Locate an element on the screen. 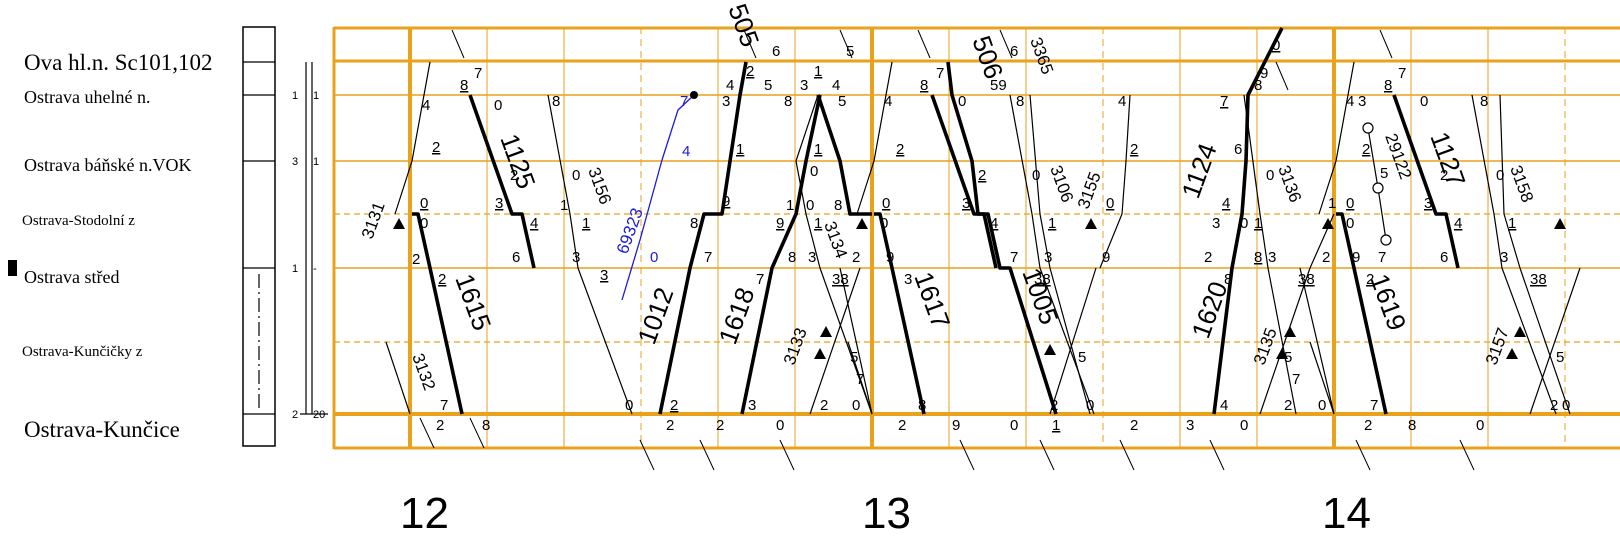 This screenshot has width=1620, height=550. station-panel-box is located at coordinates (259, 236).